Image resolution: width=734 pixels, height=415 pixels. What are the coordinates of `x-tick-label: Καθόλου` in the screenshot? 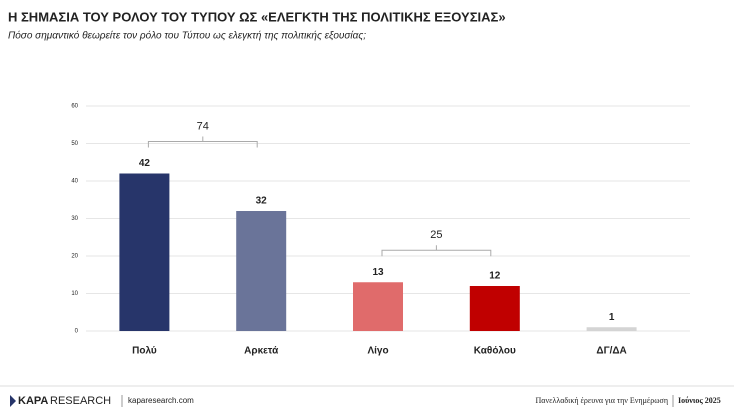 It's located at (495, 351).